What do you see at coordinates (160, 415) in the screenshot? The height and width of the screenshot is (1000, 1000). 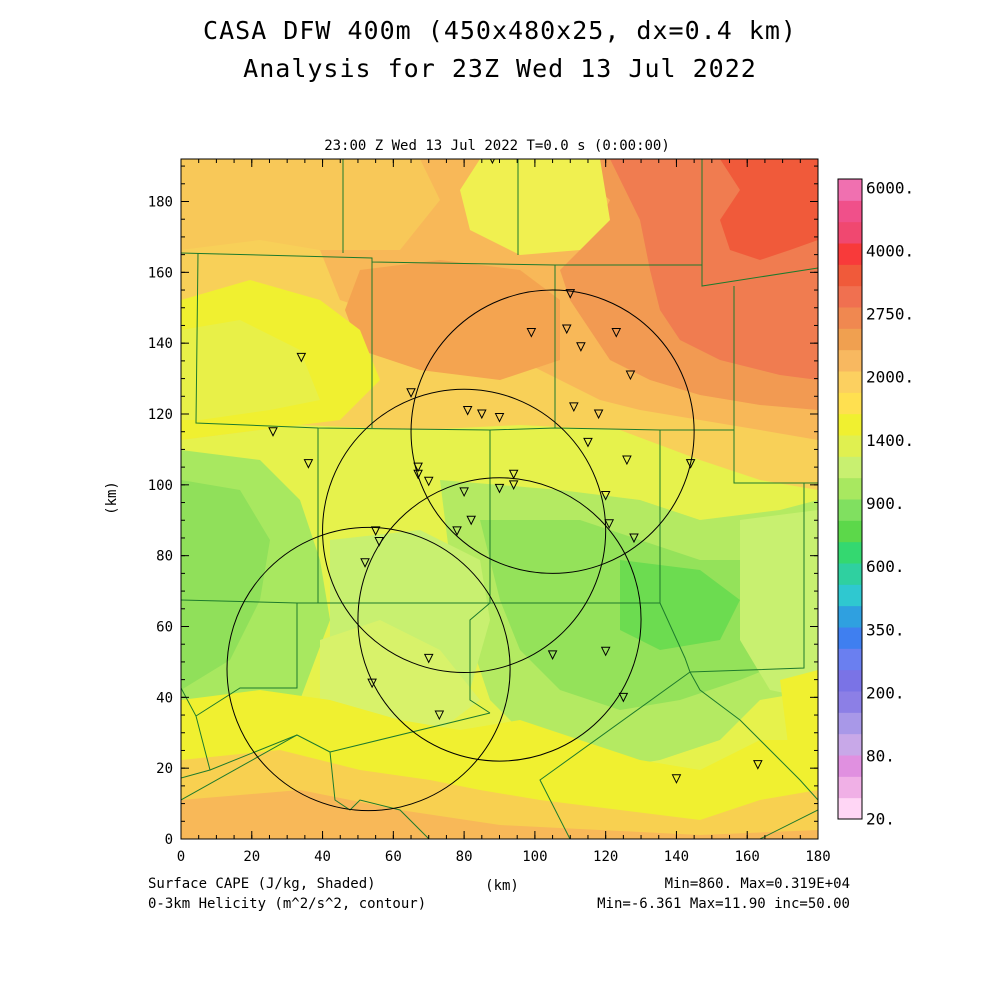 I see `y-tick-label: 120` at bounding box center [160, 415].